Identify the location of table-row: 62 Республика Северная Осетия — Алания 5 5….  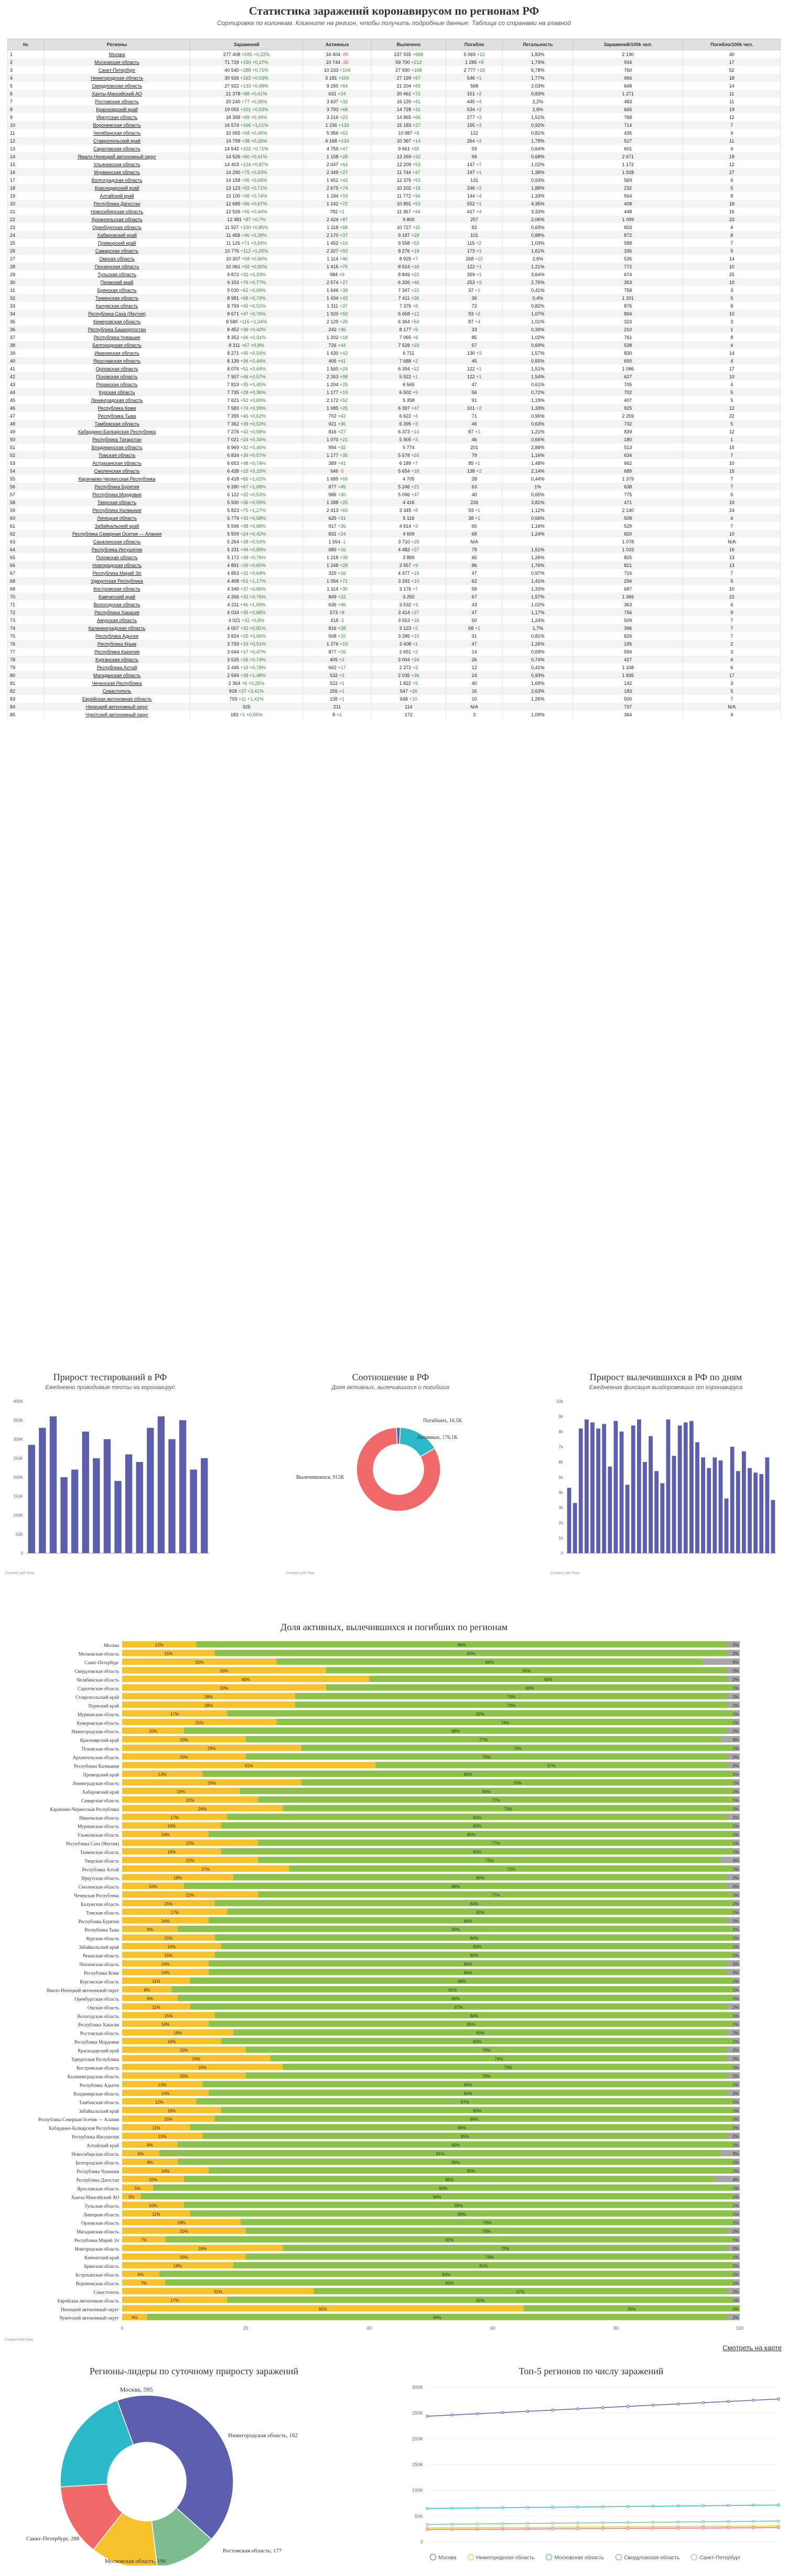
(394, 534).